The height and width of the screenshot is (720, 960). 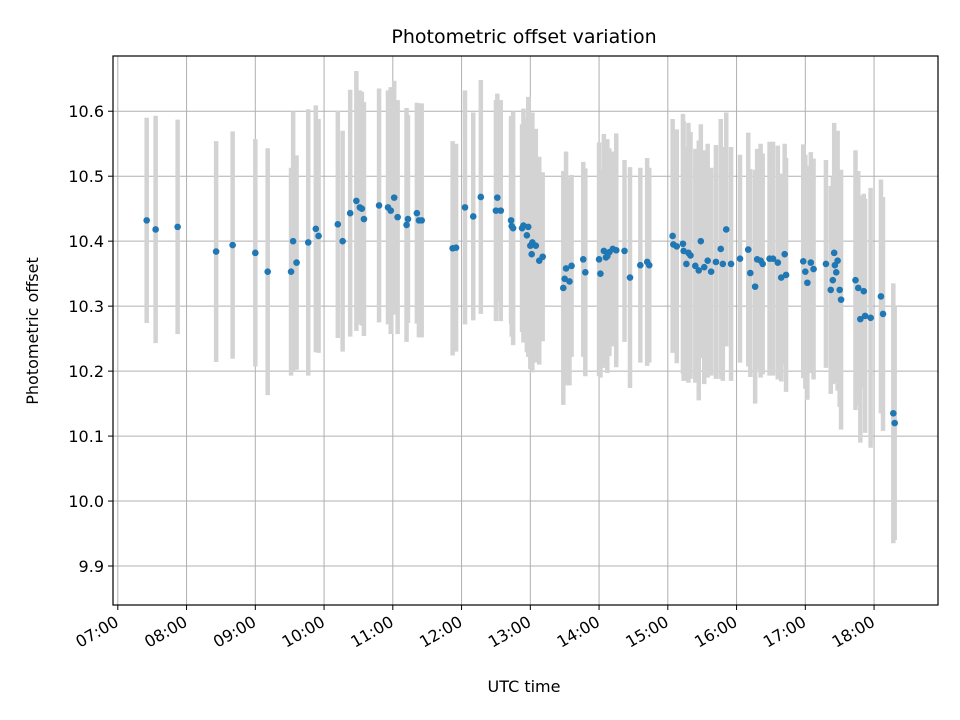 I want to click on x-tick-label: 07:00, so click(x=96, y=632).